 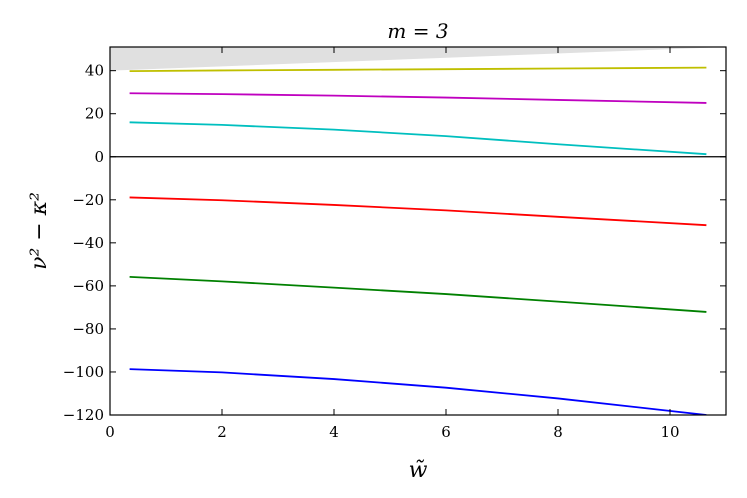 I want to click on y-tick-label: −40, so click(x=88, y=243).